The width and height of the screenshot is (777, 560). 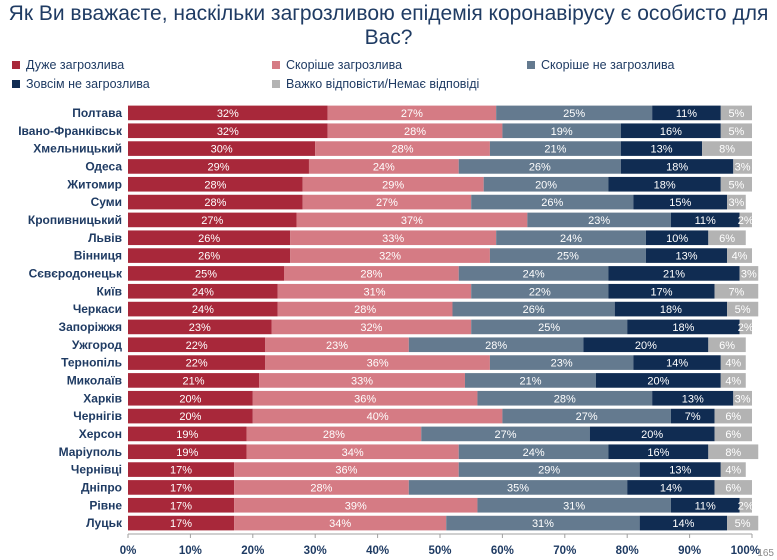 I want to click on legend-label: Скоріше загрозлива, so click(x=344, y=65).